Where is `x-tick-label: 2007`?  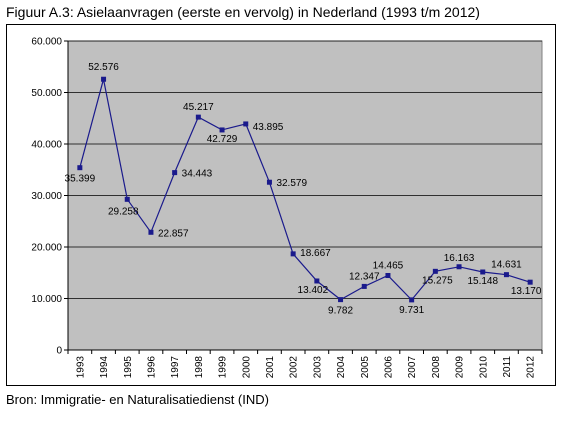 x-tick-label: 2007 is located at coordinates (412, 367).